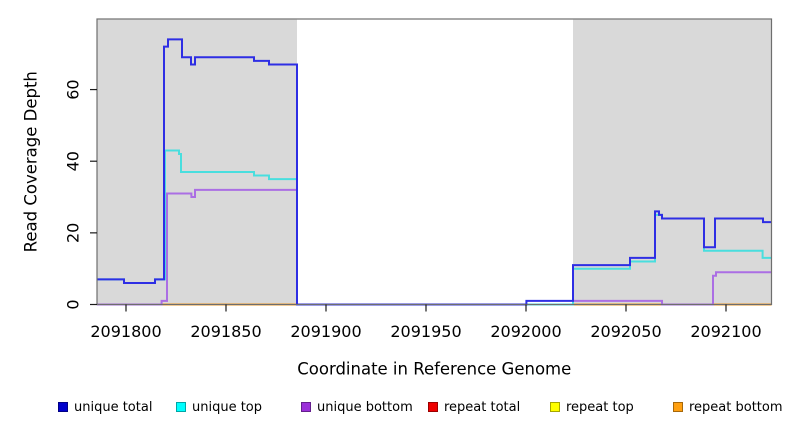  What do you see at coordinates (425, 331) in the screenshot?
I see `x-tick-label: 2091950` at bounding box center [425, 331].